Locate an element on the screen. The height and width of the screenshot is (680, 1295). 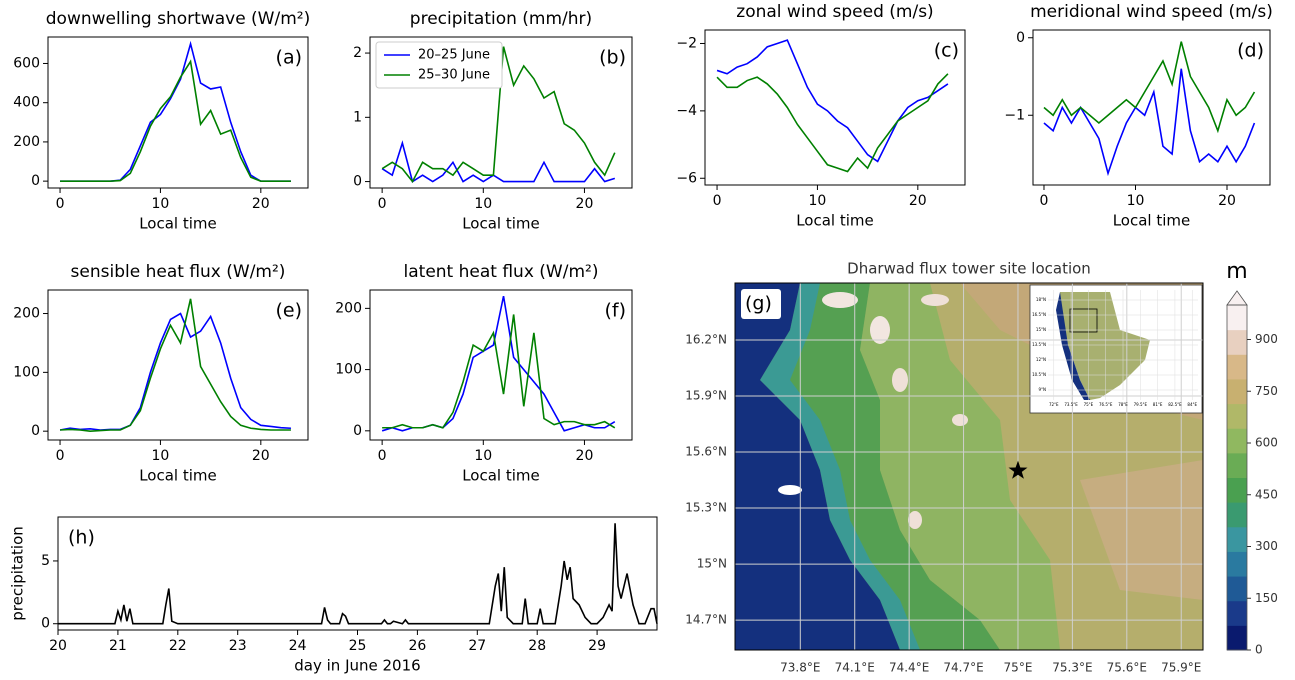
inset-y-tick-label: 9°N is located at coordinates (1042, 389).